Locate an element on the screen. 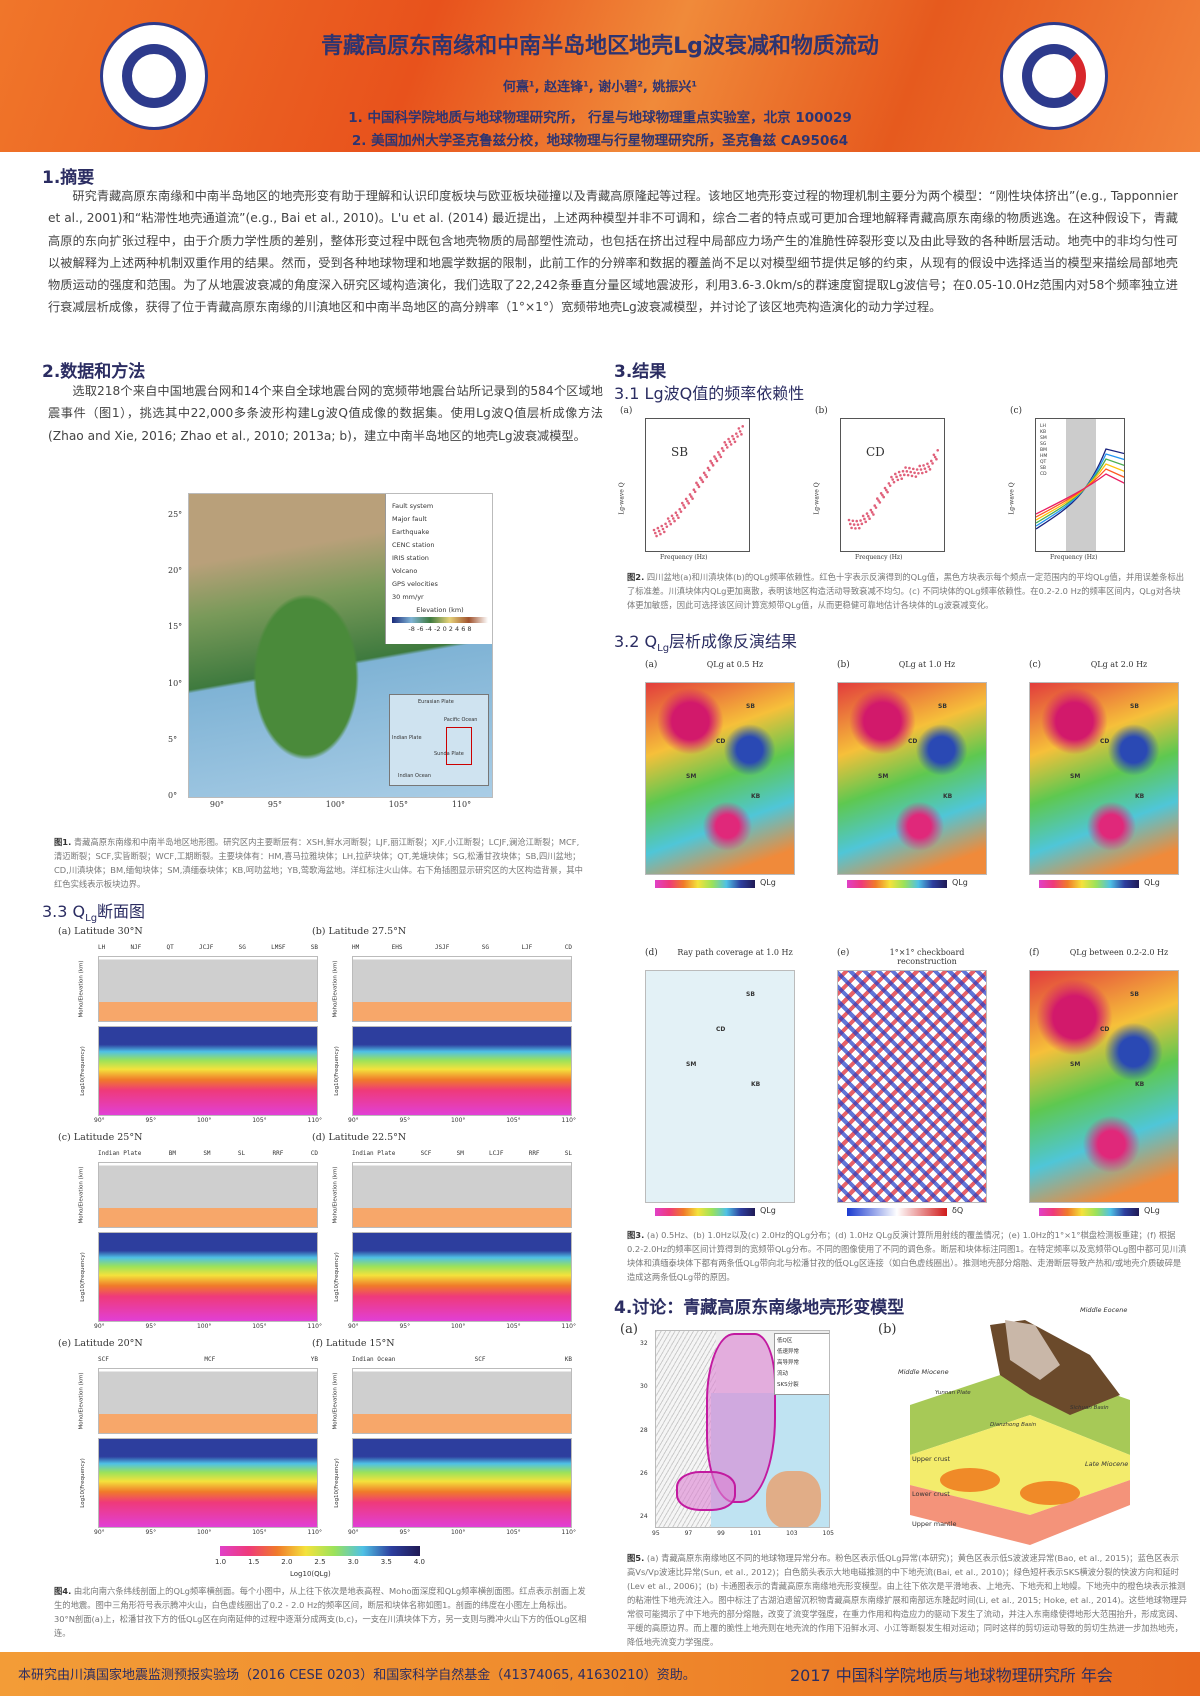 This screenshot has width=1200, height=1696. legend-item: LH is located at coordinates (1043, 426).